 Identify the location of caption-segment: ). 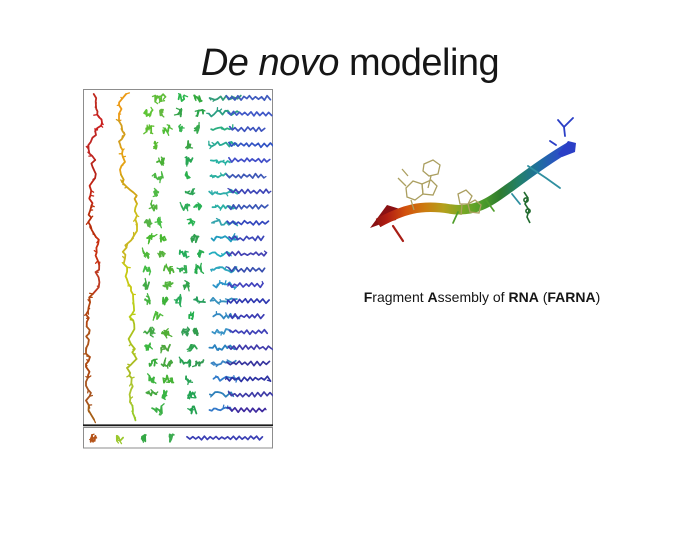
(598, 297).